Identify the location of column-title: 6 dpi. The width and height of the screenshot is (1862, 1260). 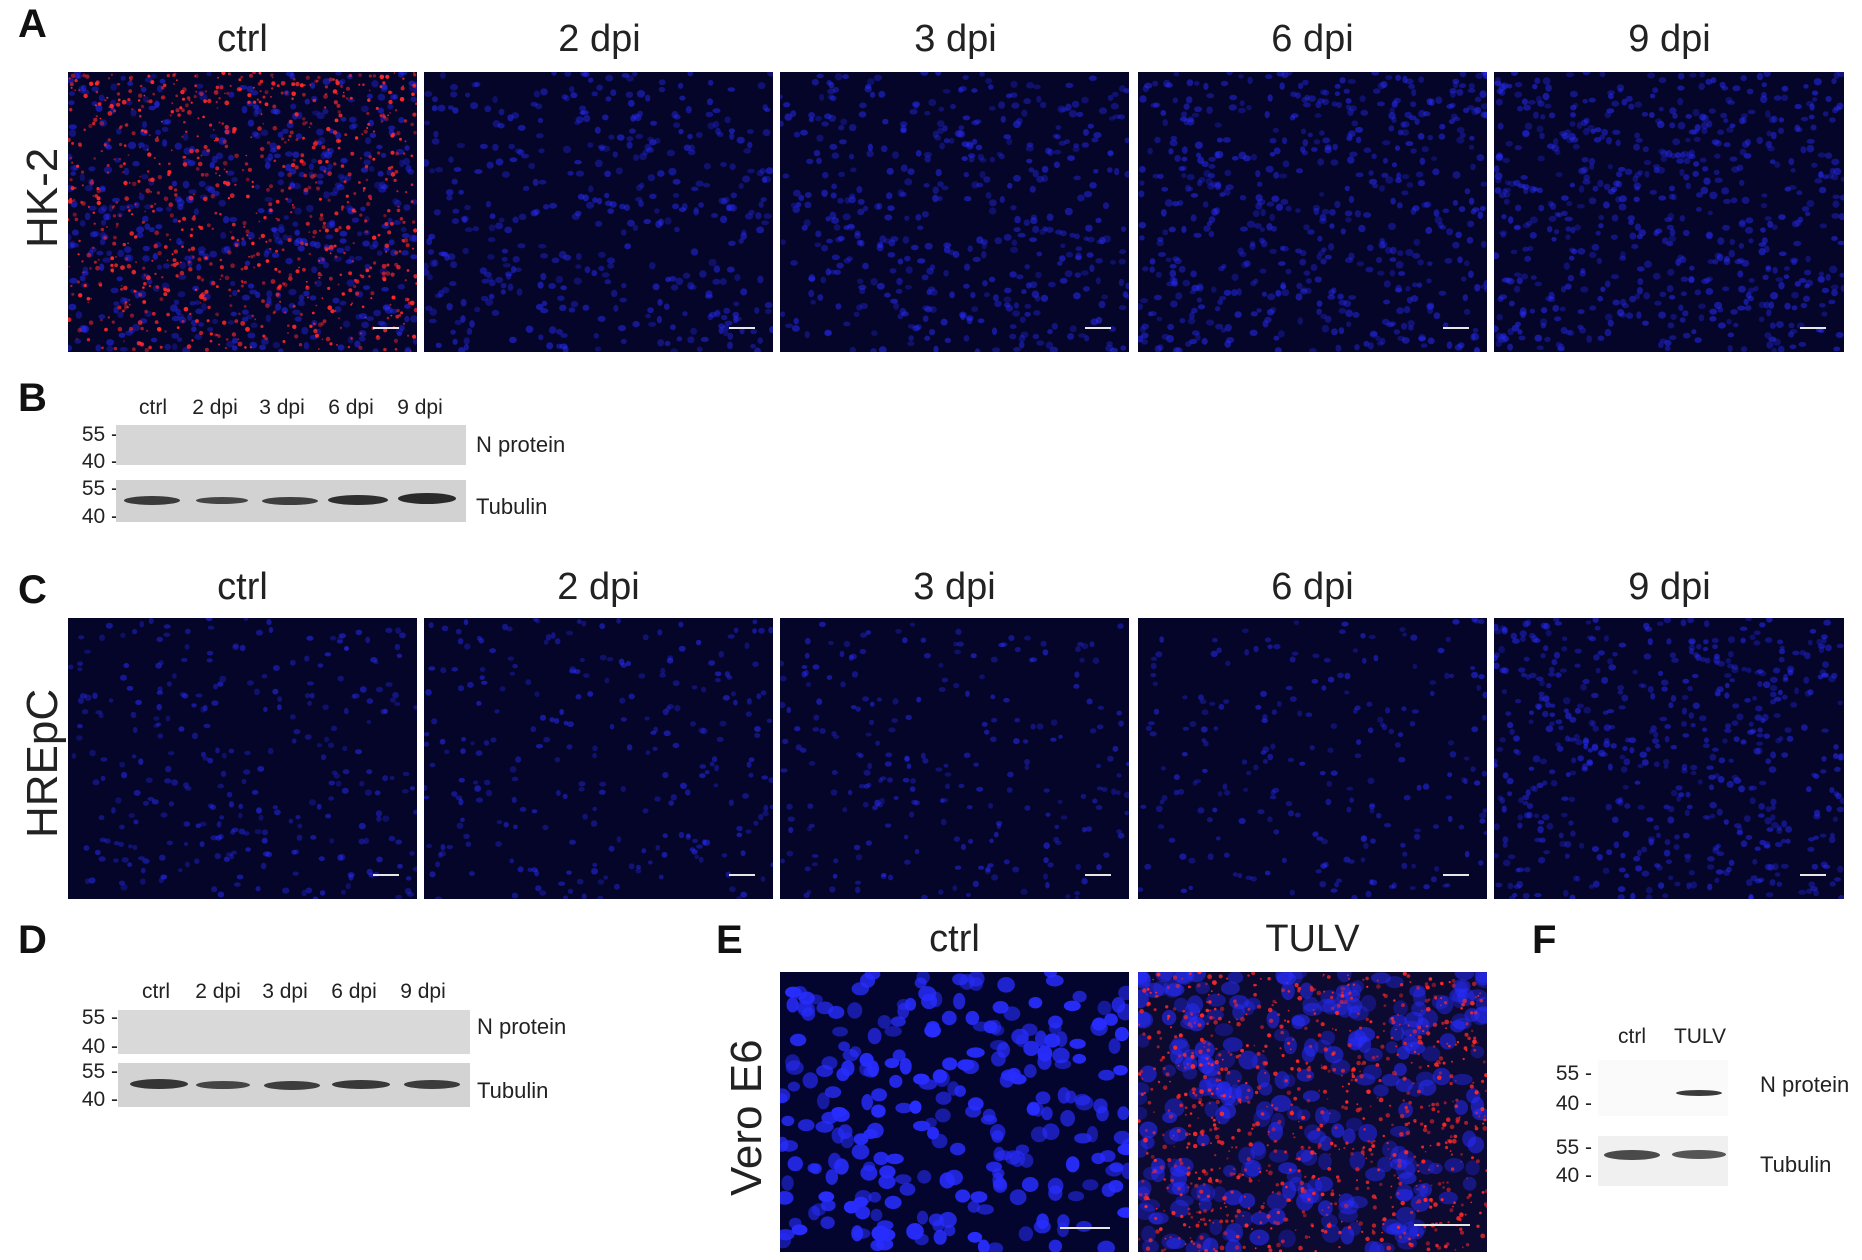
(1312, 587).